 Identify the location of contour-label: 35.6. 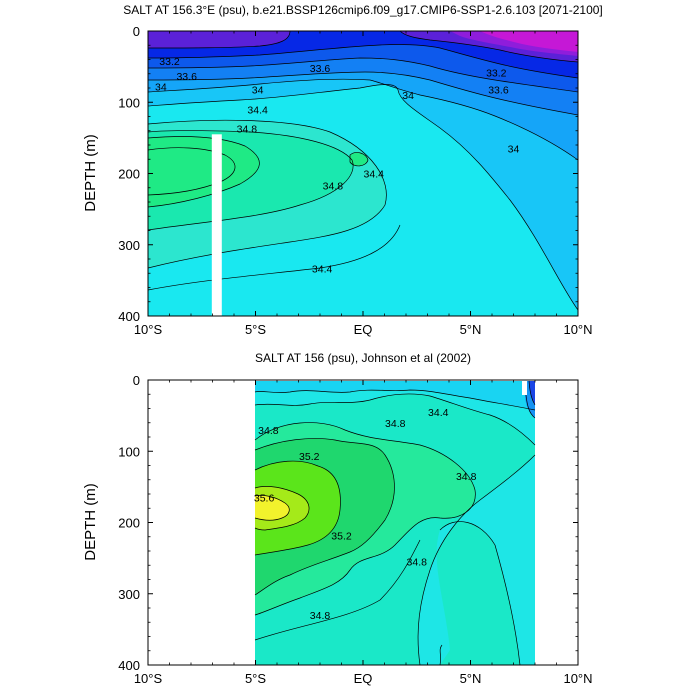
(264, 499).